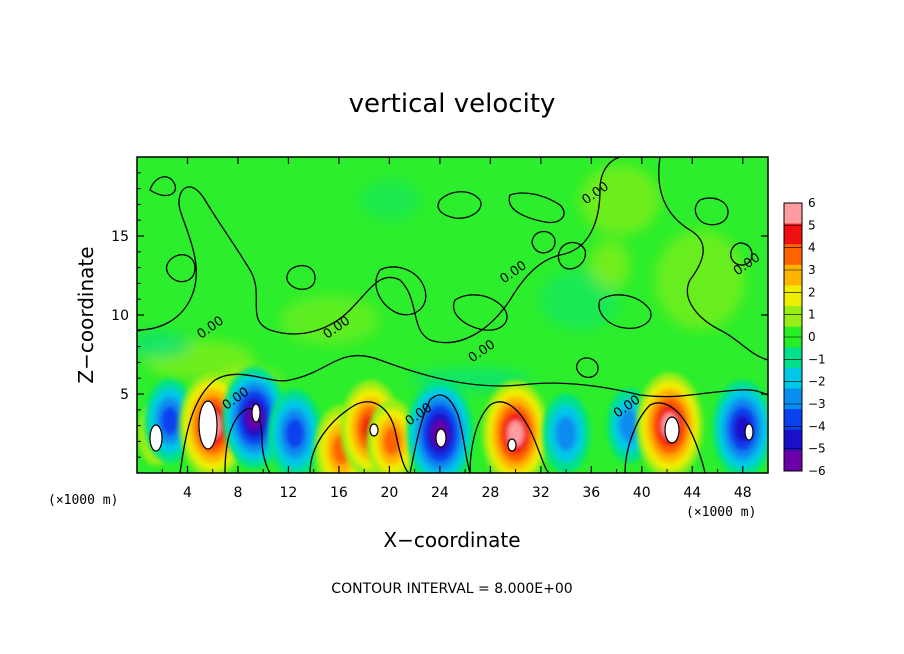  I want to click on x-axis-title: X−coordinate, so click(451, 540).